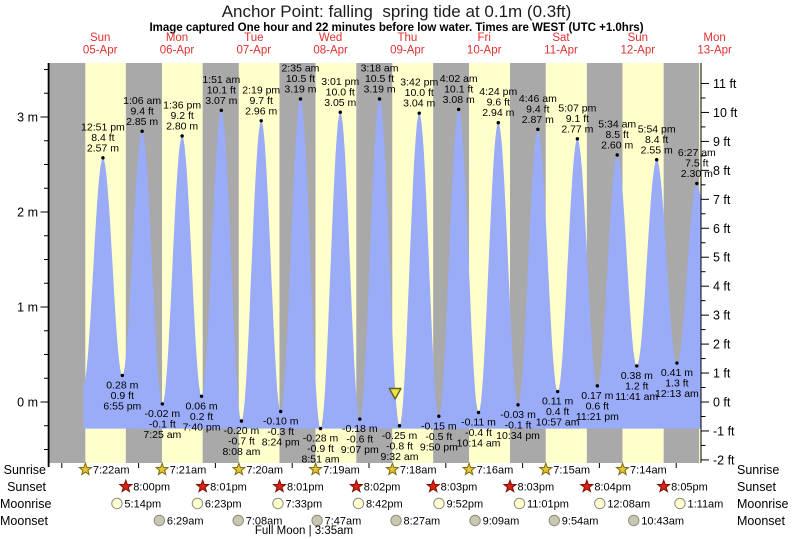 Image resolution: width=793 pixels, height=539 pixels. I want to click on high-tide-label: 2.55 m, so click(657, 150).